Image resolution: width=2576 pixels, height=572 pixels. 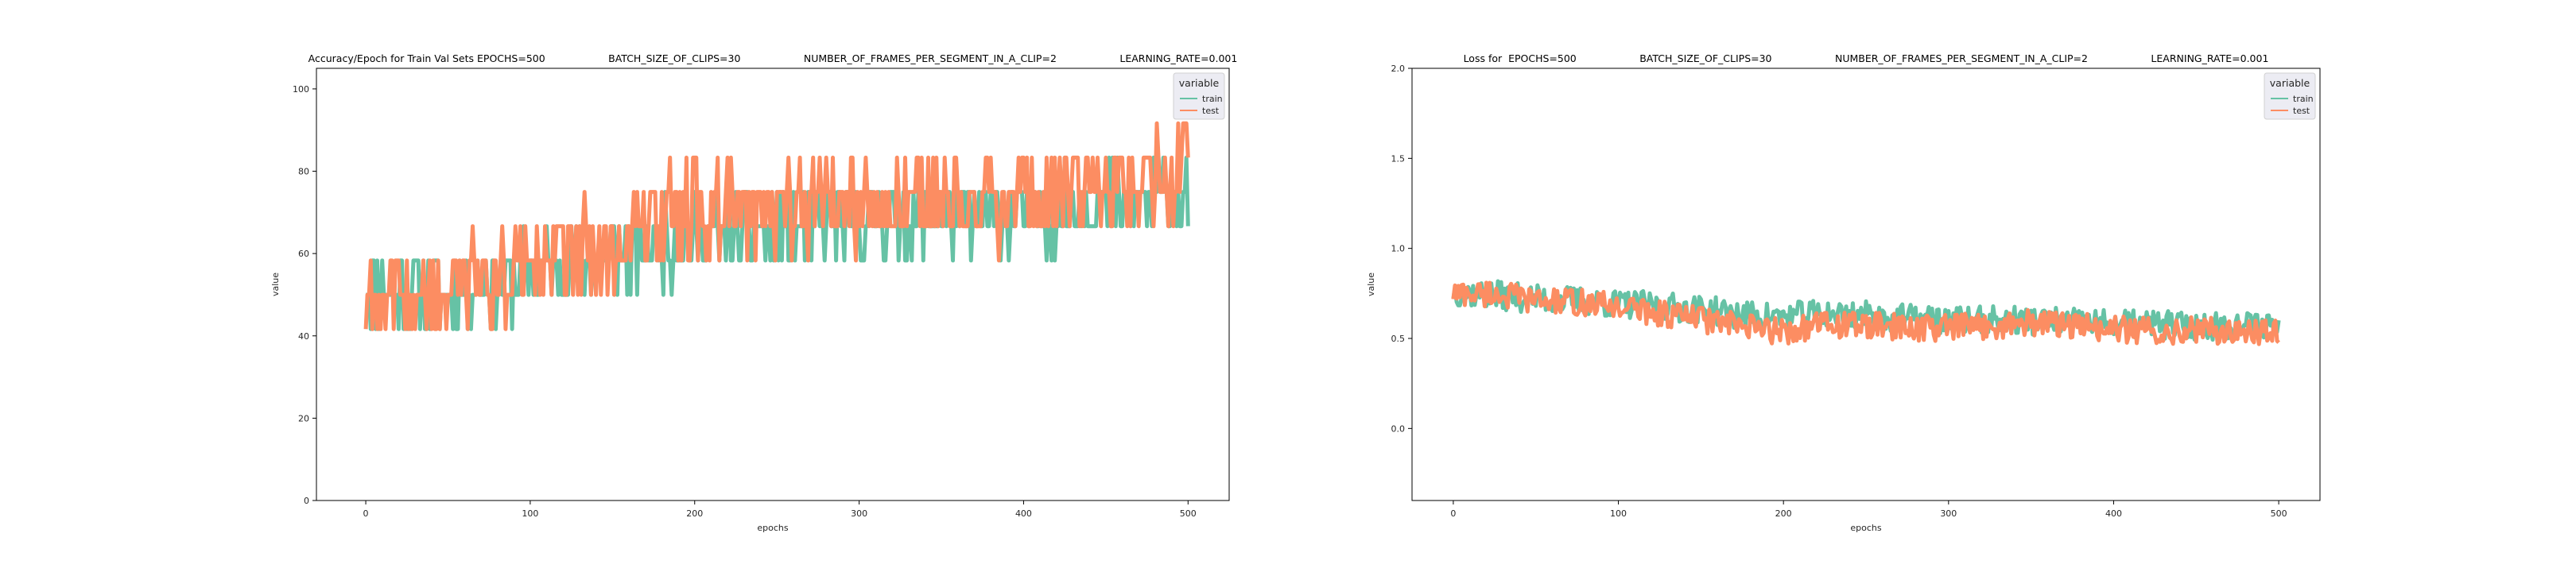 What do you see at coordinates (1399, 249) in the screenshot?
I see `y-tick-label: 1.0` at bounding box center [1399, 249].